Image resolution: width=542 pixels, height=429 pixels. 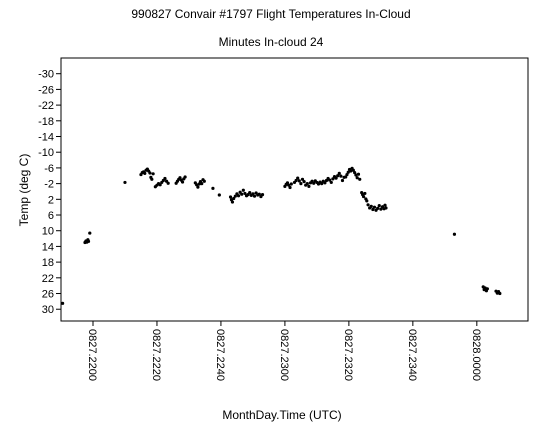 I want to click on y-axis-label: Temp (deg C), so click(x=24, y=190).